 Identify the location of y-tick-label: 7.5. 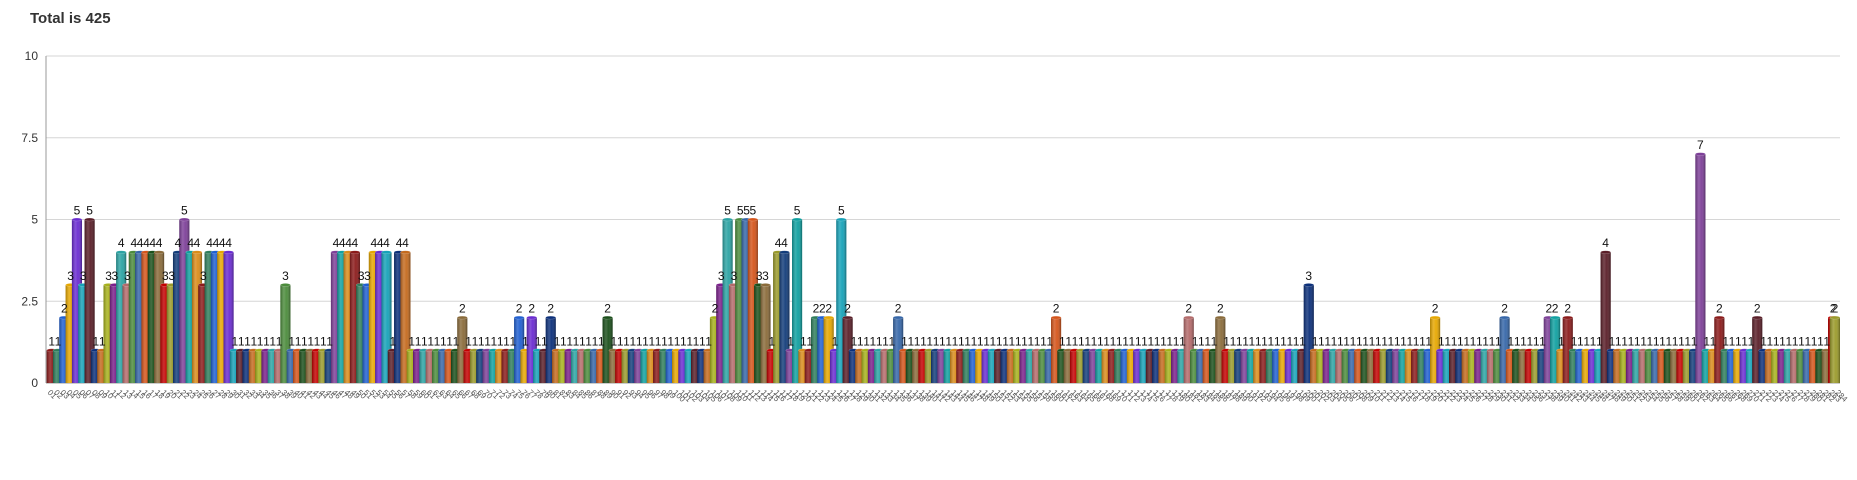
(29, 138).